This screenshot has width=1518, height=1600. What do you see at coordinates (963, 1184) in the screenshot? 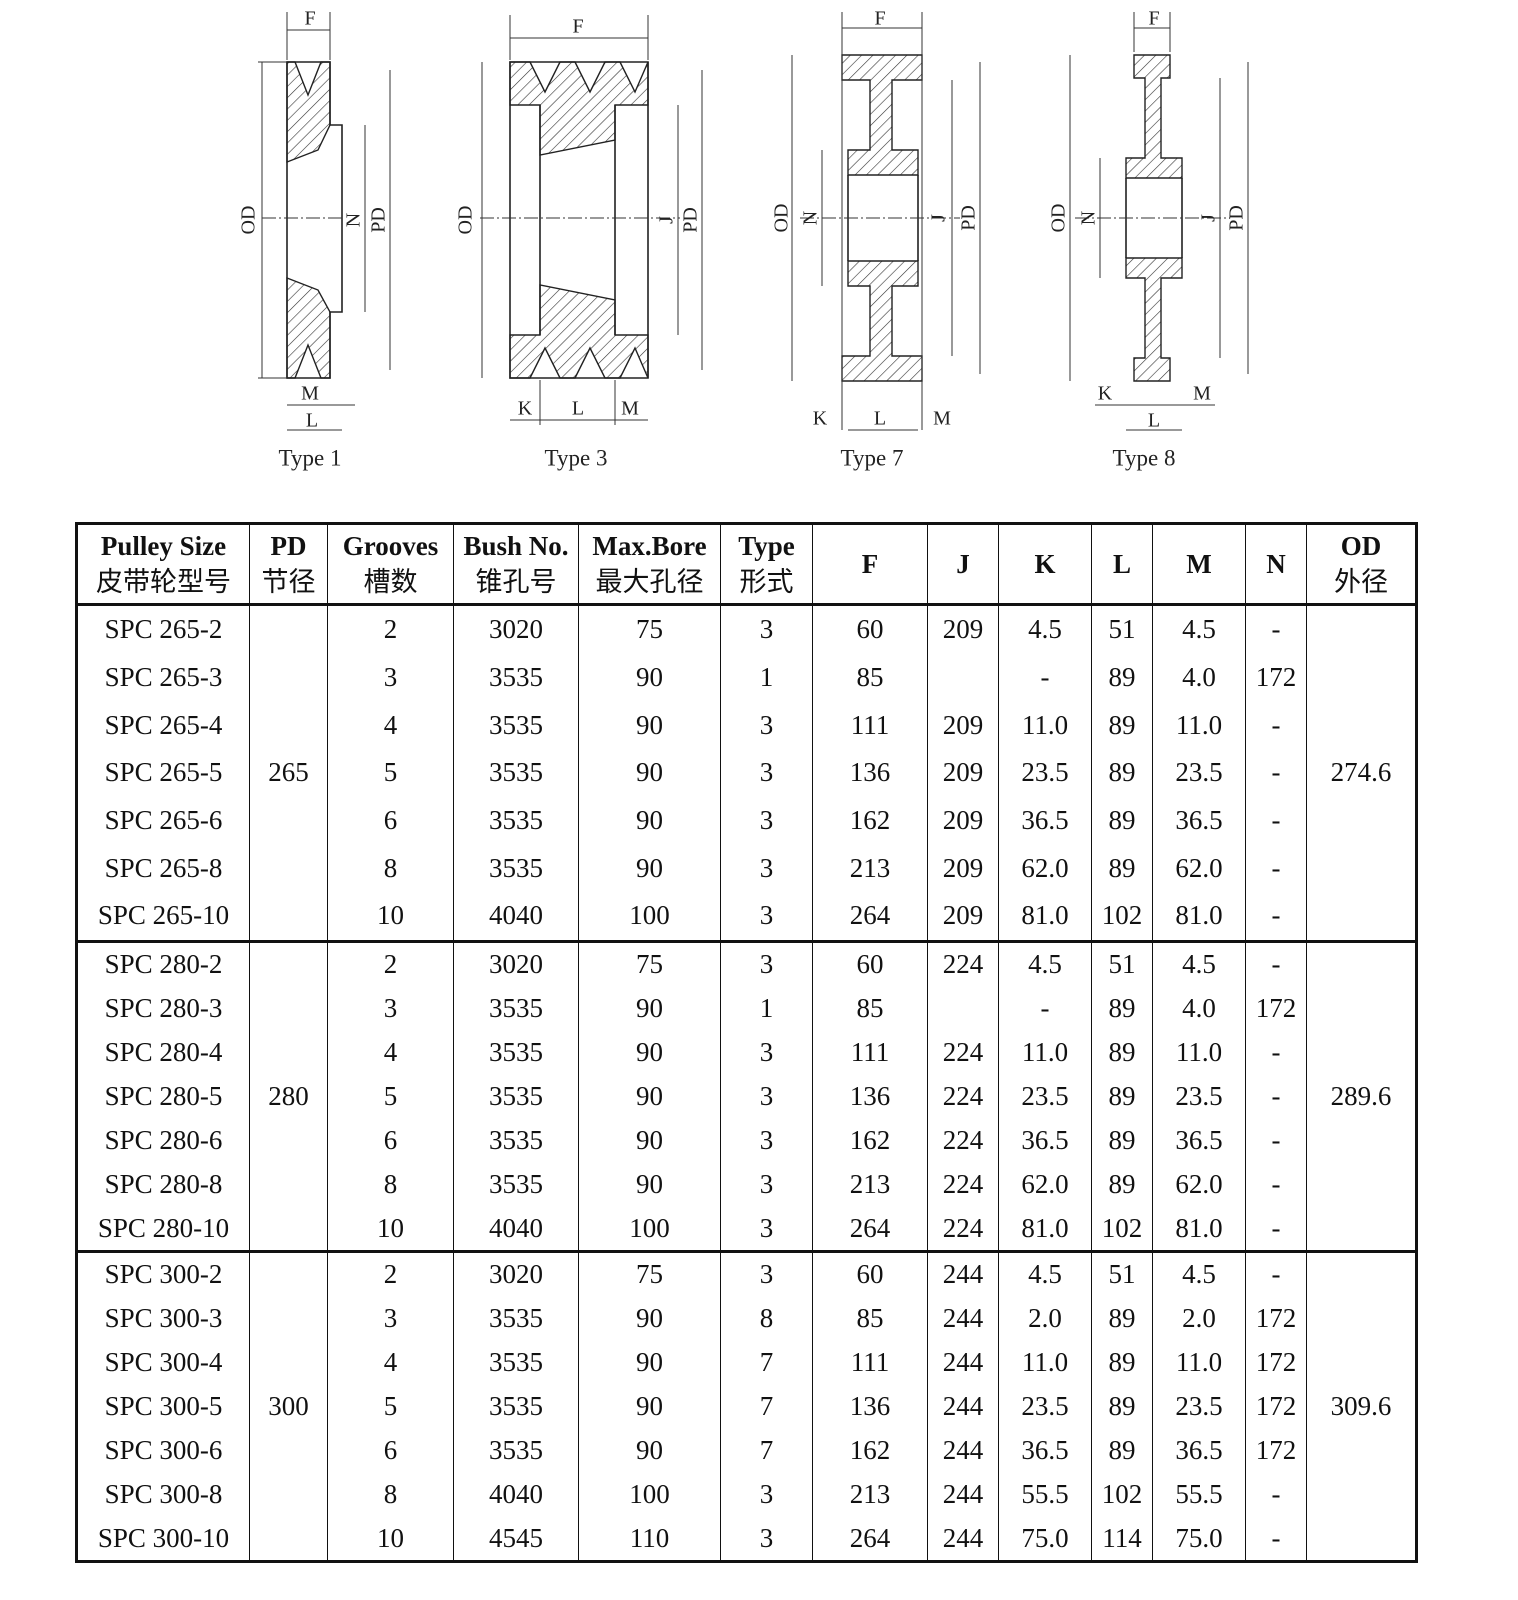
I see `cell: 224` at bounding box center [963, 1184].